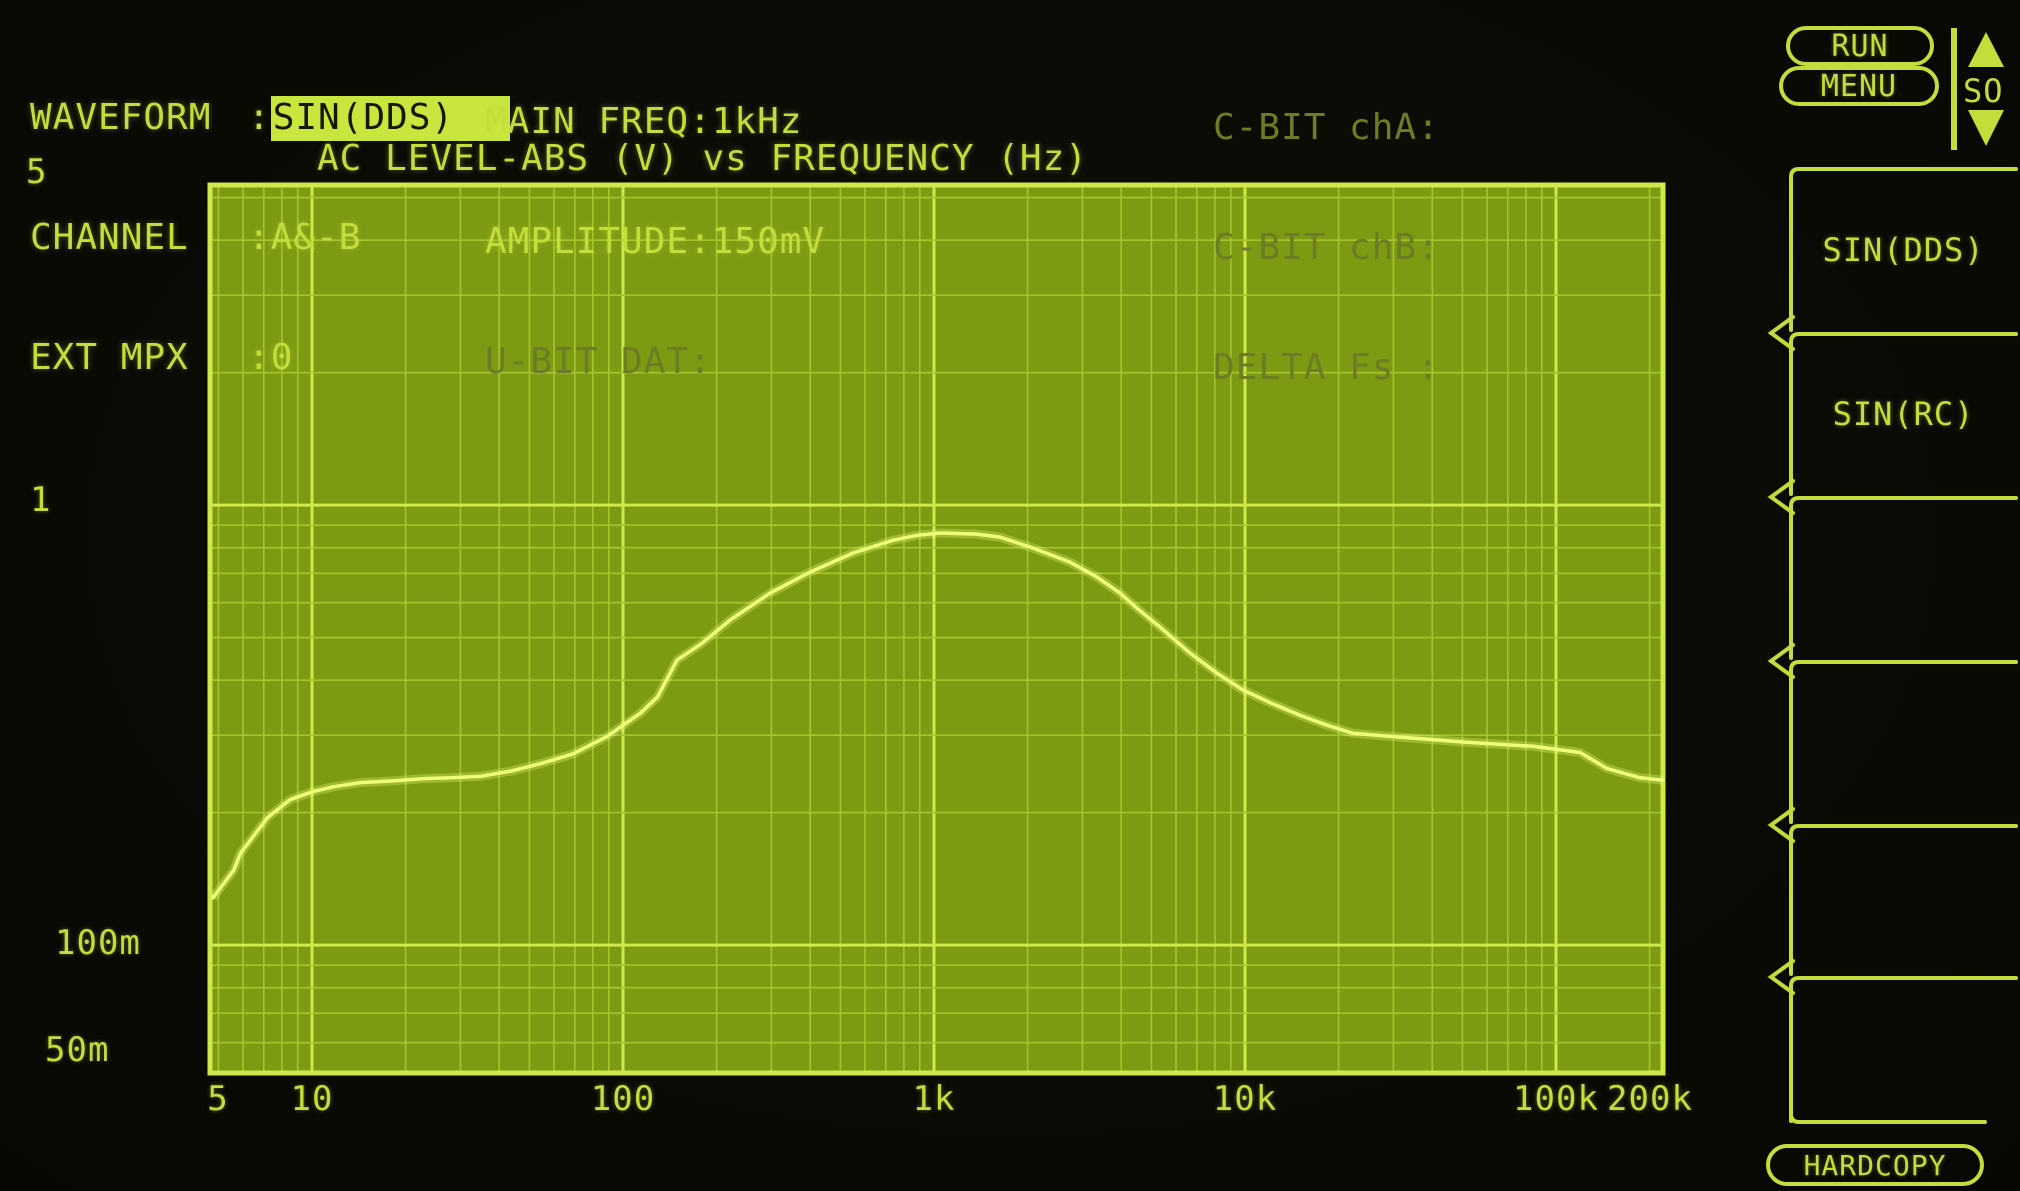  I want to click on run-button: RUN, so click(1860, 46).